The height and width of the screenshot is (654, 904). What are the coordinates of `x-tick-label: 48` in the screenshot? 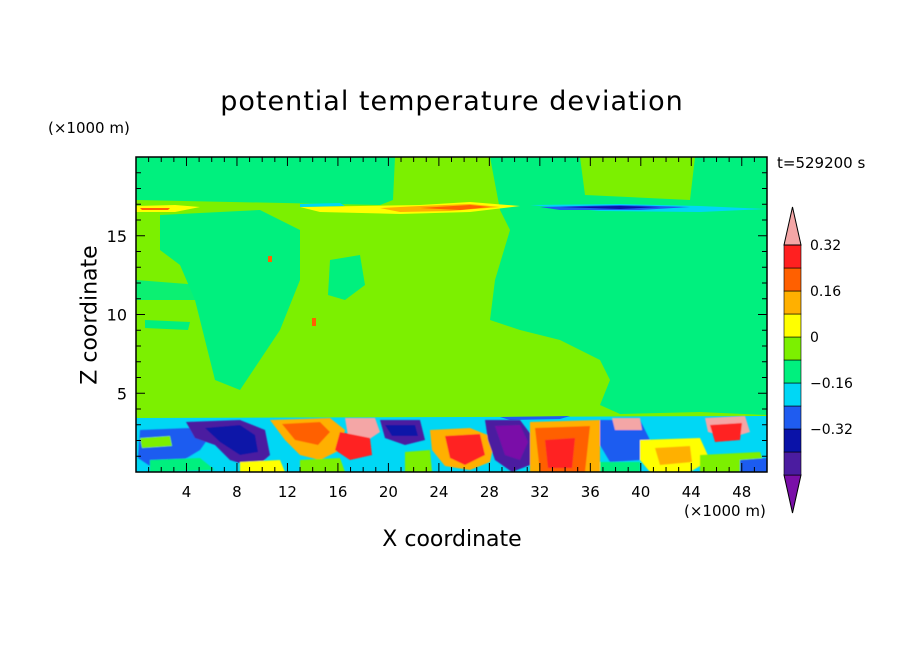 It's located at (741, 492).